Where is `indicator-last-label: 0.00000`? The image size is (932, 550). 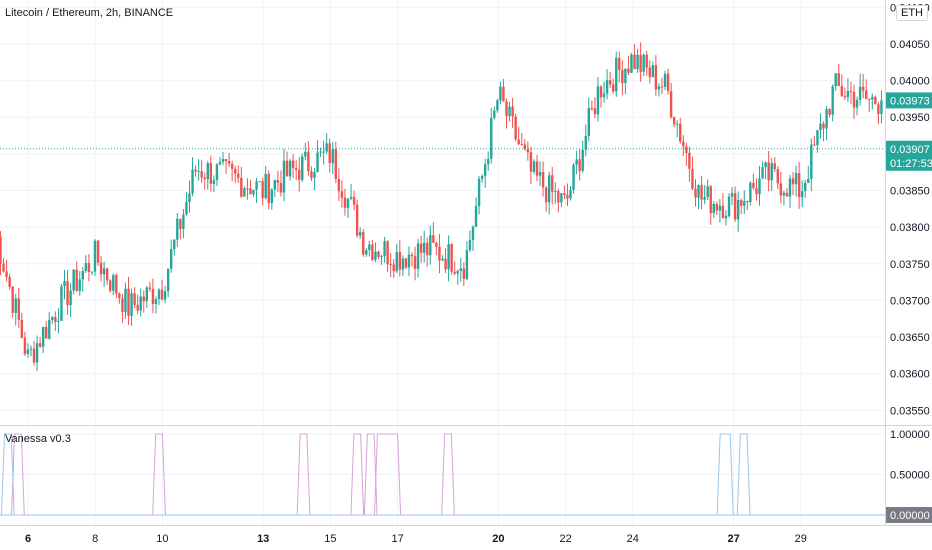
indicator-last-label: 0.00000 is located at coordinates (910, 516).